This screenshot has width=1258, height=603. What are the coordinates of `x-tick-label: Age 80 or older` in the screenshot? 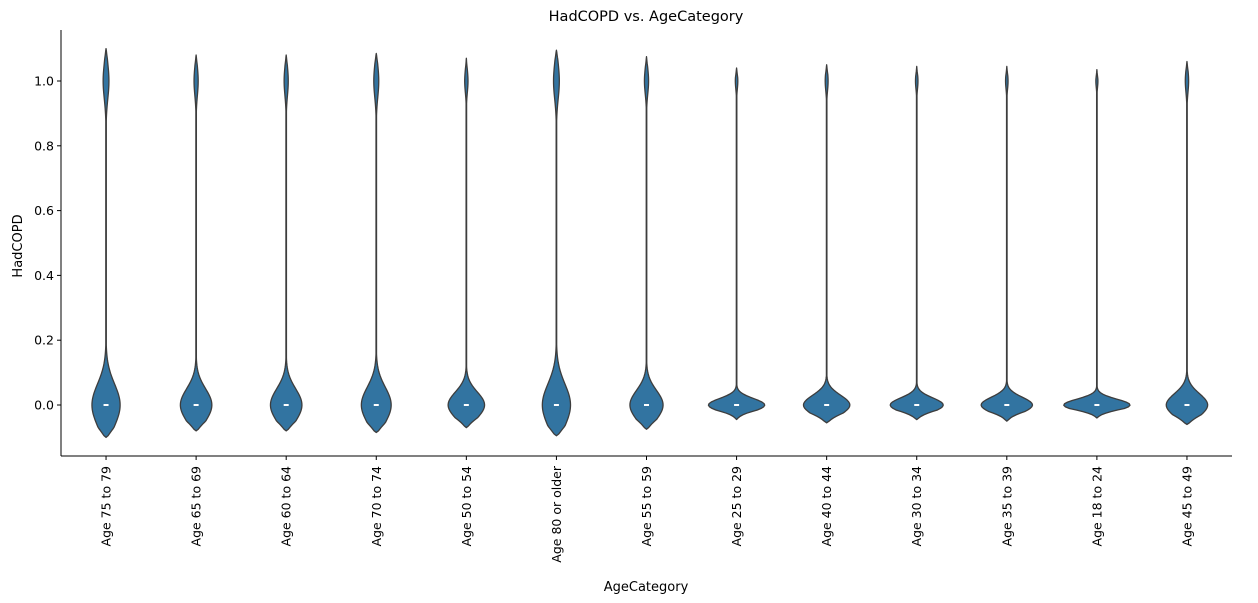 It's located at (556, 514).